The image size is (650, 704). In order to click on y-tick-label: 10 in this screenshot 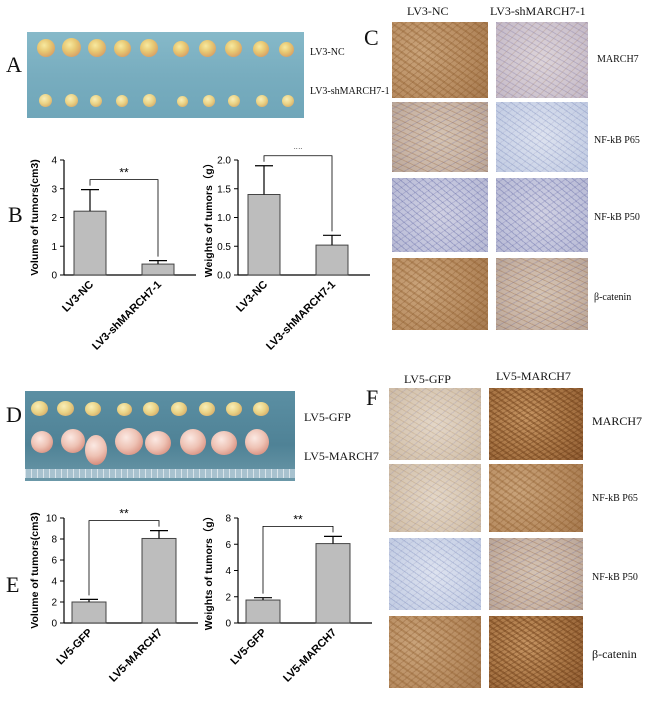, I will do `click(52, 519)`.